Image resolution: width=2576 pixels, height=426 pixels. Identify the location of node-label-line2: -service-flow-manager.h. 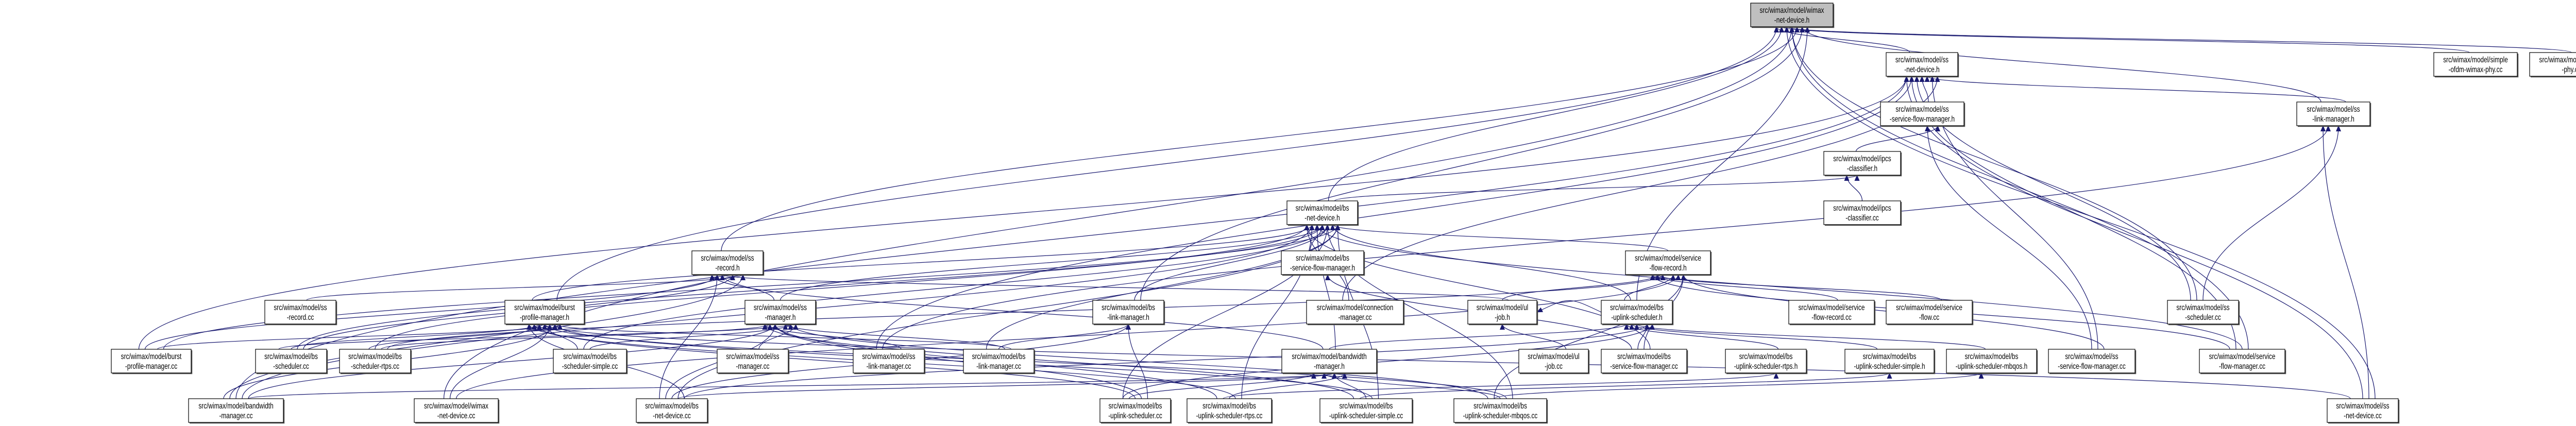
(1322, 267).